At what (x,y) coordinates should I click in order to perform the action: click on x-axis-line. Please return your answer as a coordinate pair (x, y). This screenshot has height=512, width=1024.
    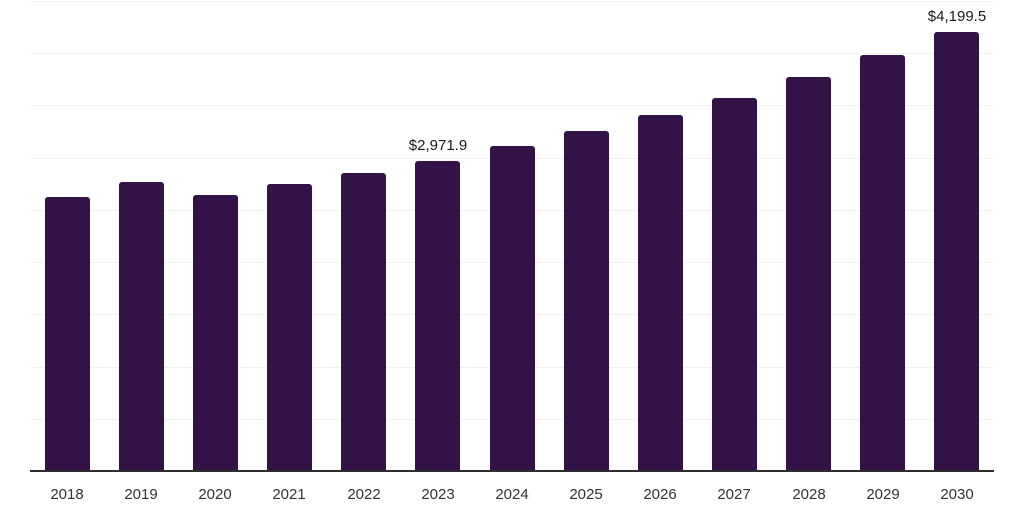
    Looking at the image, I should click on (512, 471).